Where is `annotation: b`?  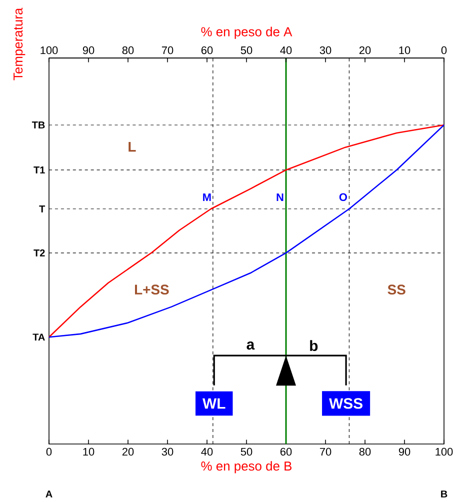
annotation: b is located at coordinates (314, 346).